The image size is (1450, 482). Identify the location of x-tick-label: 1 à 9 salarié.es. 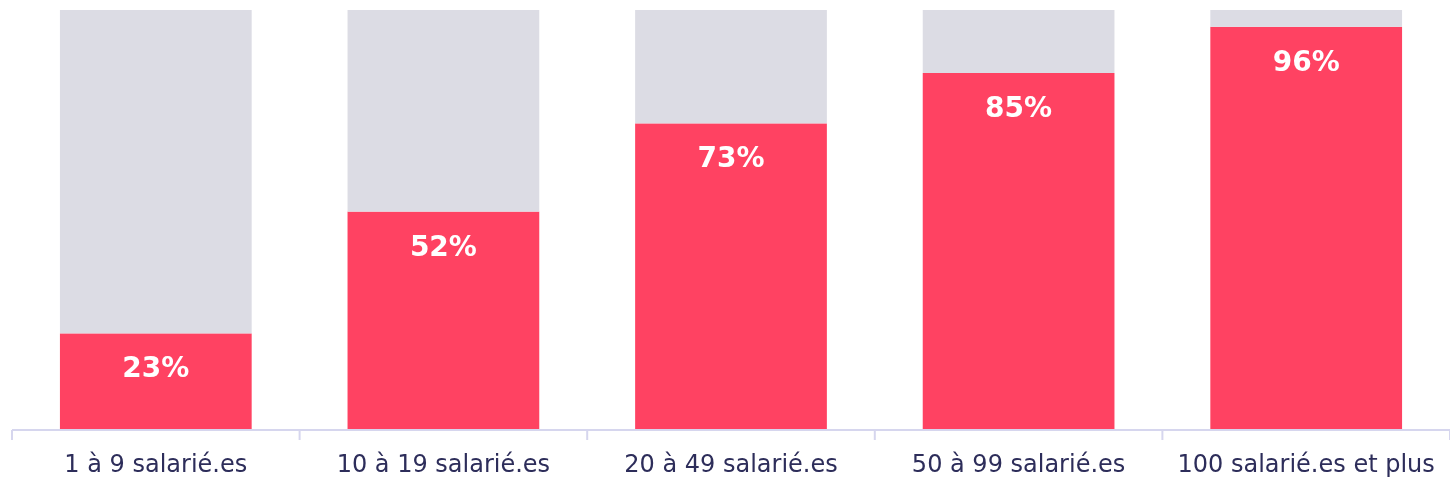
(156, 464).